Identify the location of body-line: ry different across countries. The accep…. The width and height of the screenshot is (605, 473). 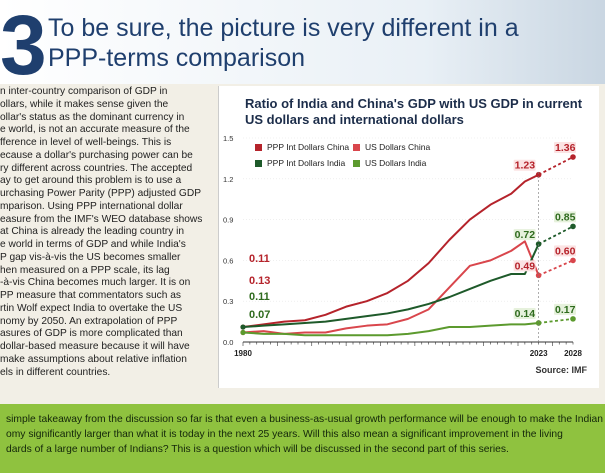
(96, 168).